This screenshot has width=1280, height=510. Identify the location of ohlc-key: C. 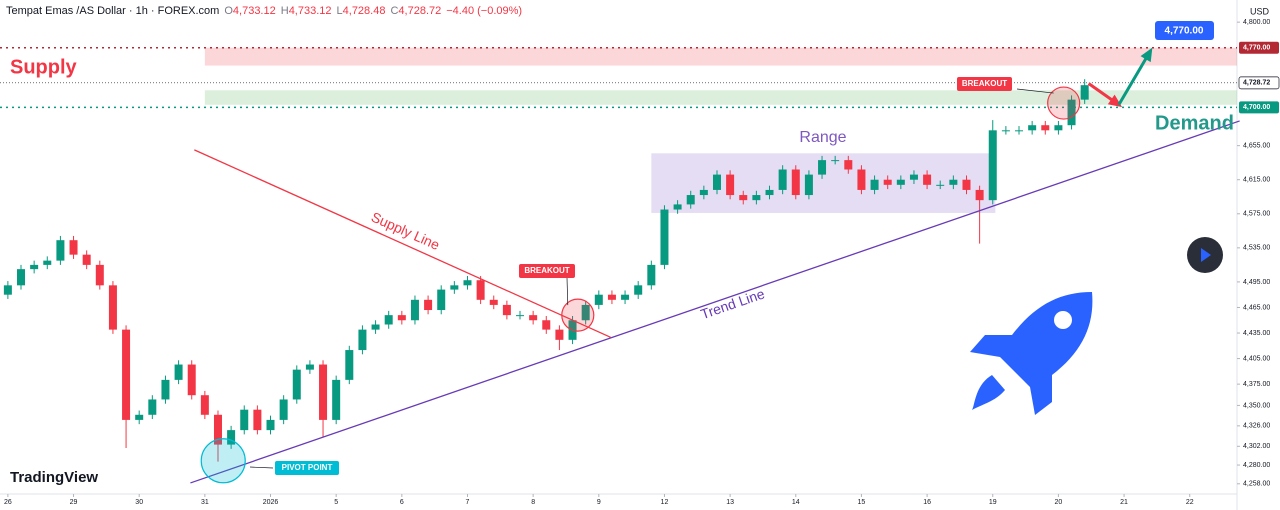
(394, 11).